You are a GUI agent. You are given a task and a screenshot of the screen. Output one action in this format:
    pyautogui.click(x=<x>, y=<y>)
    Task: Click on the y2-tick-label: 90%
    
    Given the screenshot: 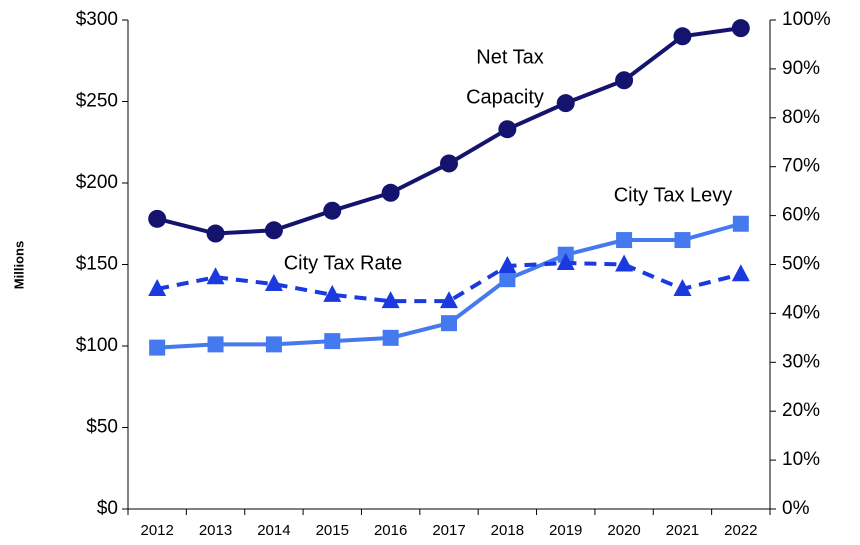 What is the action you would take?
    pyautogui.click(x=801, y=68)
    